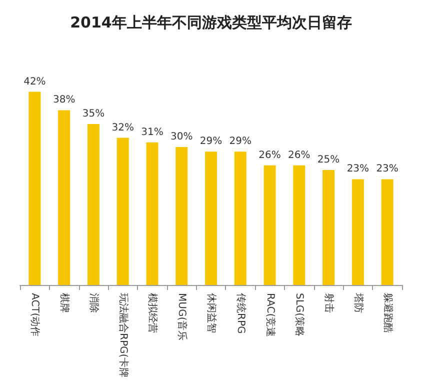  What do you see at coordinates (34, 315) in the screenshot?
I see `x-tick-label: ACT(动作` at bounding box center [34, 315].